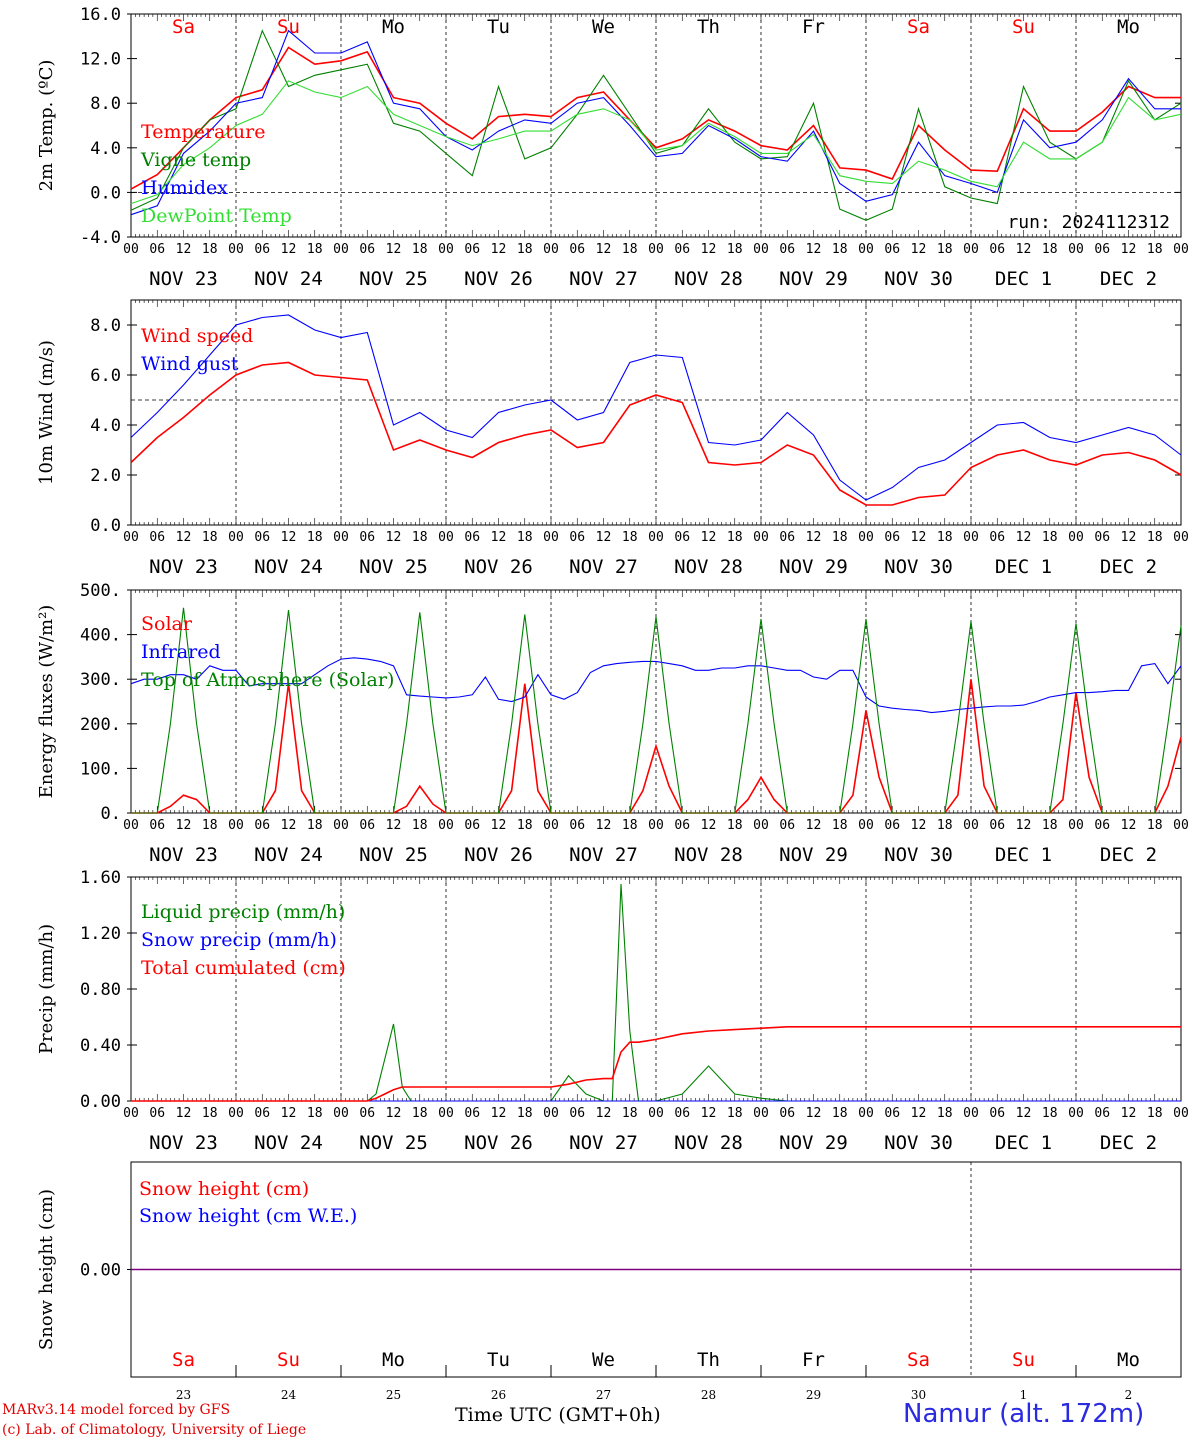 This screenshot has width=1194, height=1440. I want to click on day-number: 27, so click(603, 1395).